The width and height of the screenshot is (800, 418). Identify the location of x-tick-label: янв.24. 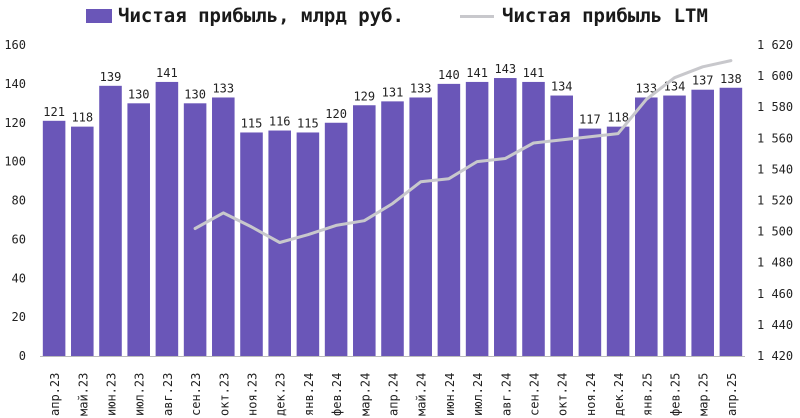
(309, 394).